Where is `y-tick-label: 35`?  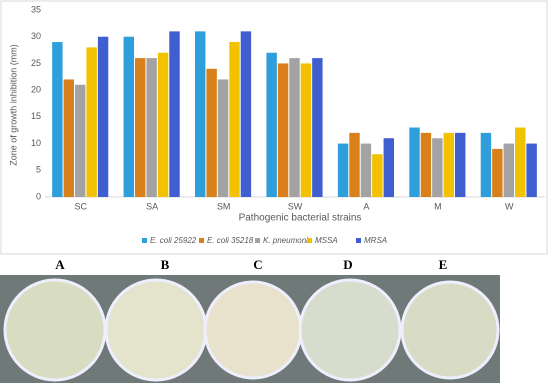 y-tick-label: 35 is located at coordinates (36, 9).